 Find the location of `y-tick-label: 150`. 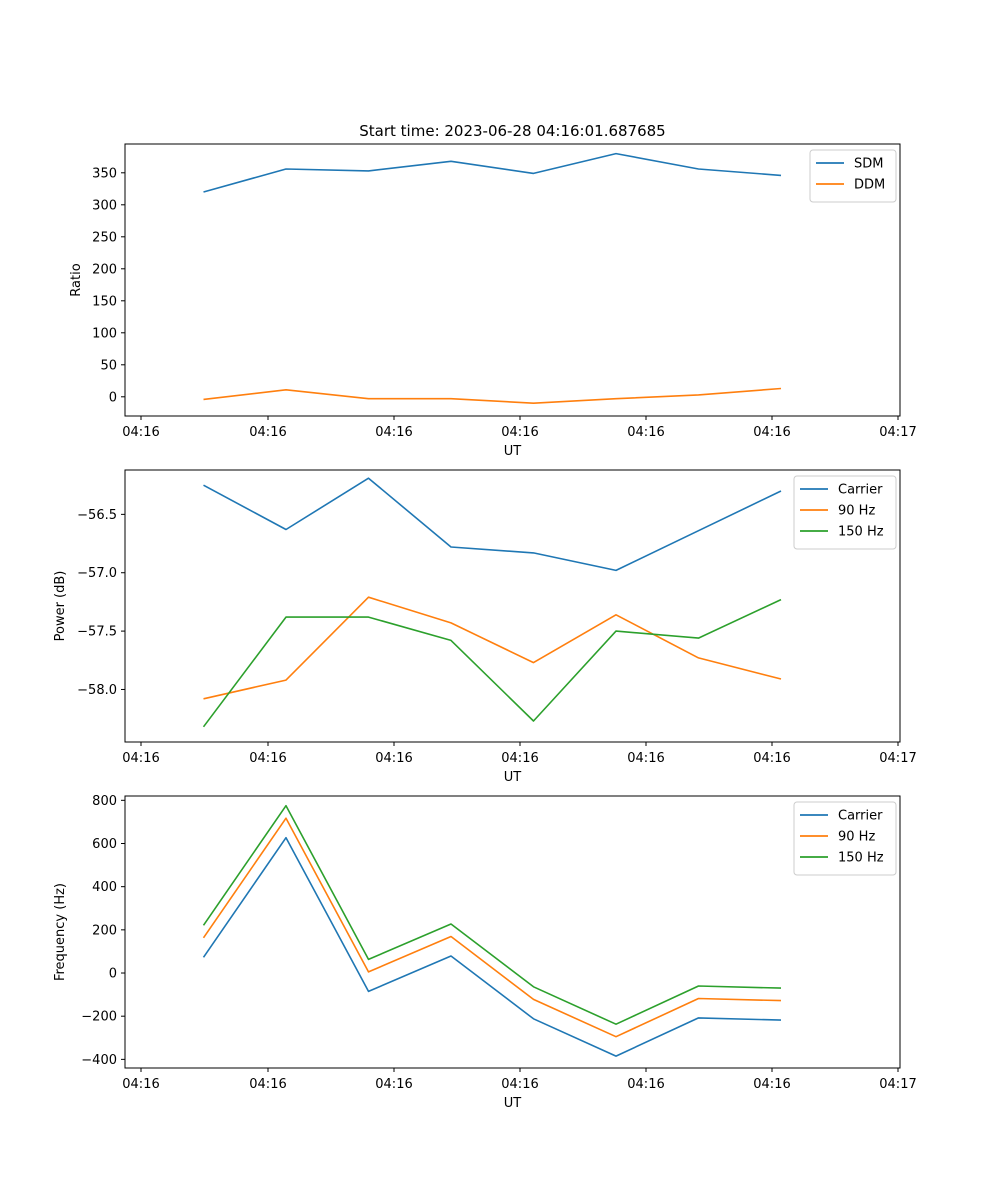

y-tick-label: 150 is located at coordinates (104, 301).